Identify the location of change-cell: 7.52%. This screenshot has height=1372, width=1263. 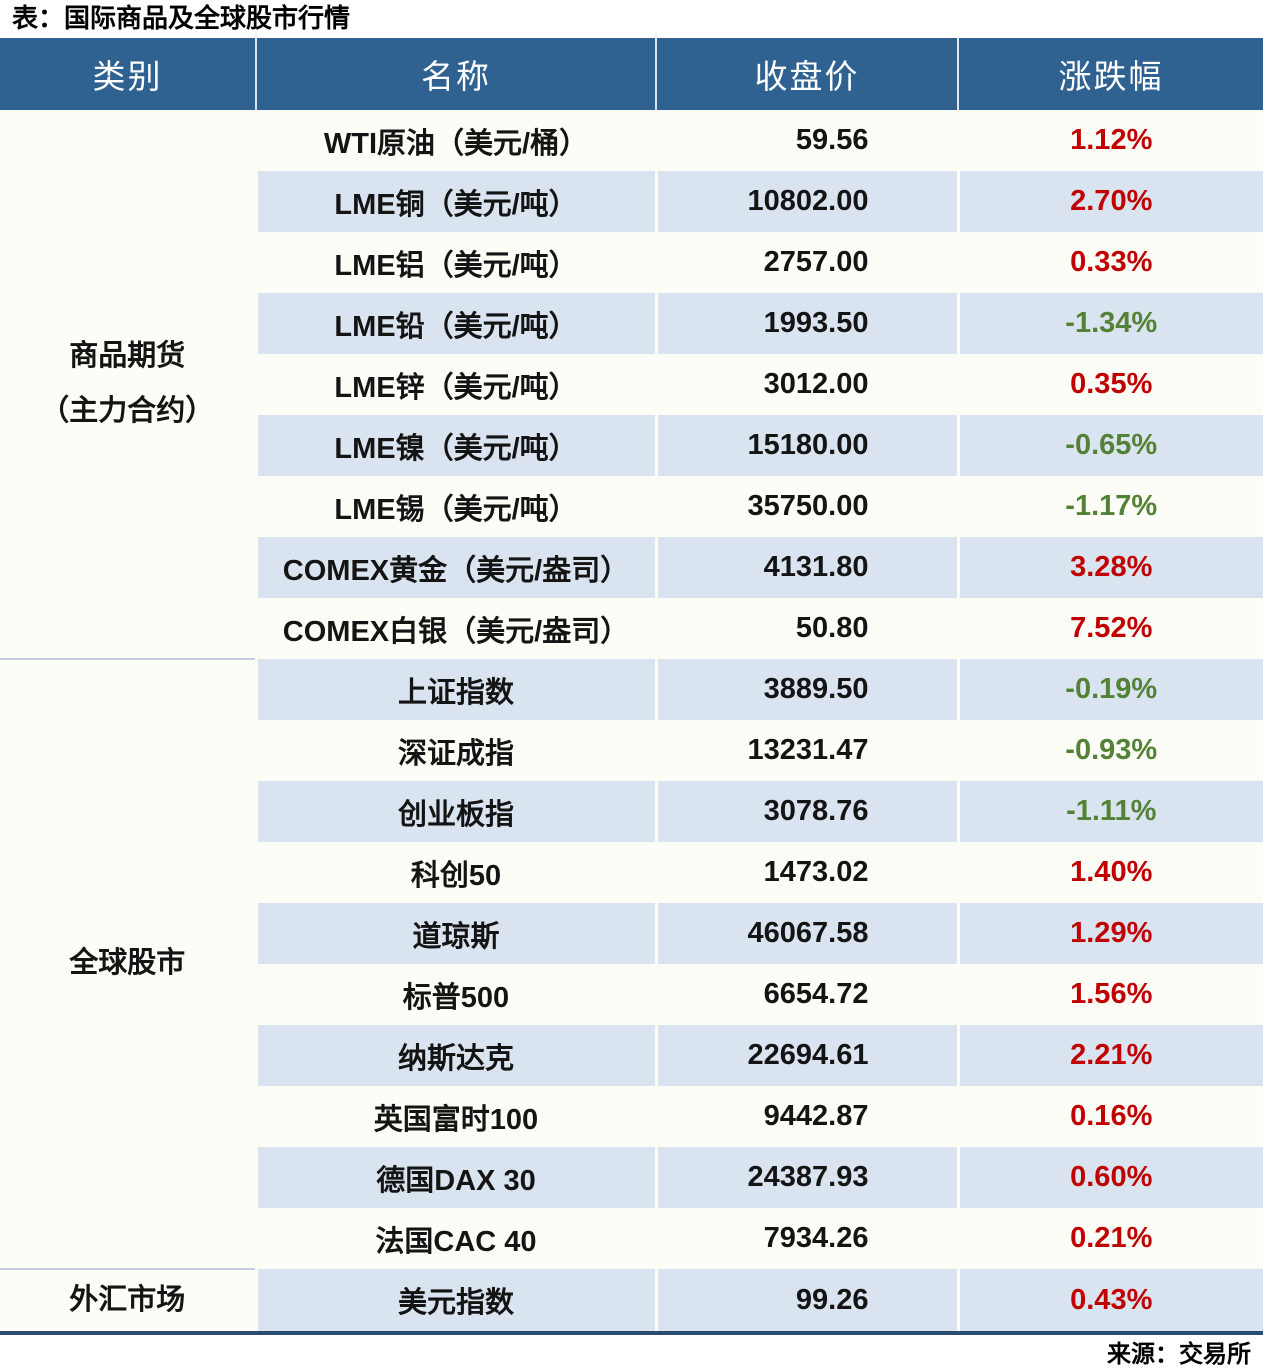
(1109, 628).